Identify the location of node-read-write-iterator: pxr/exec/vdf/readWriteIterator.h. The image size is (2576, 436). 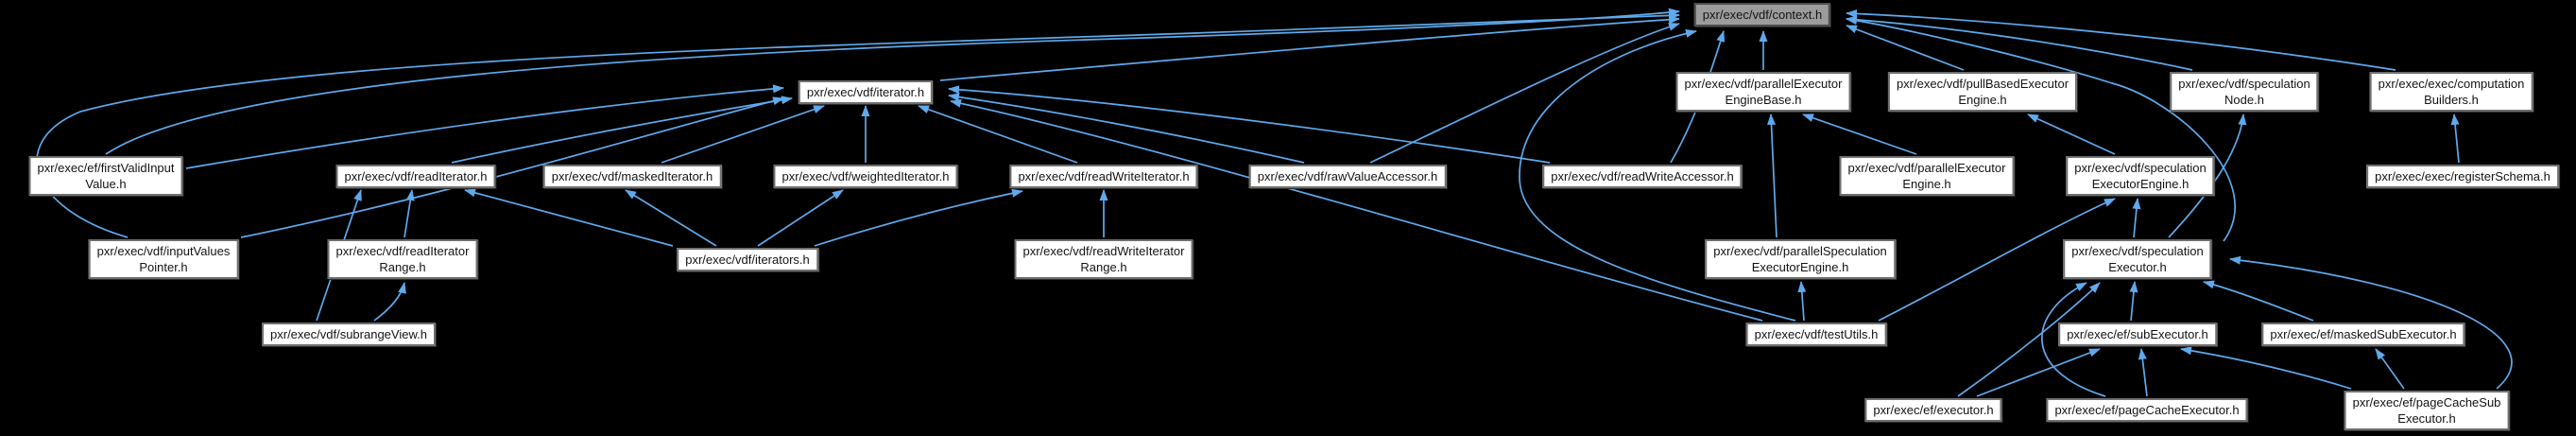
(1103, 176).